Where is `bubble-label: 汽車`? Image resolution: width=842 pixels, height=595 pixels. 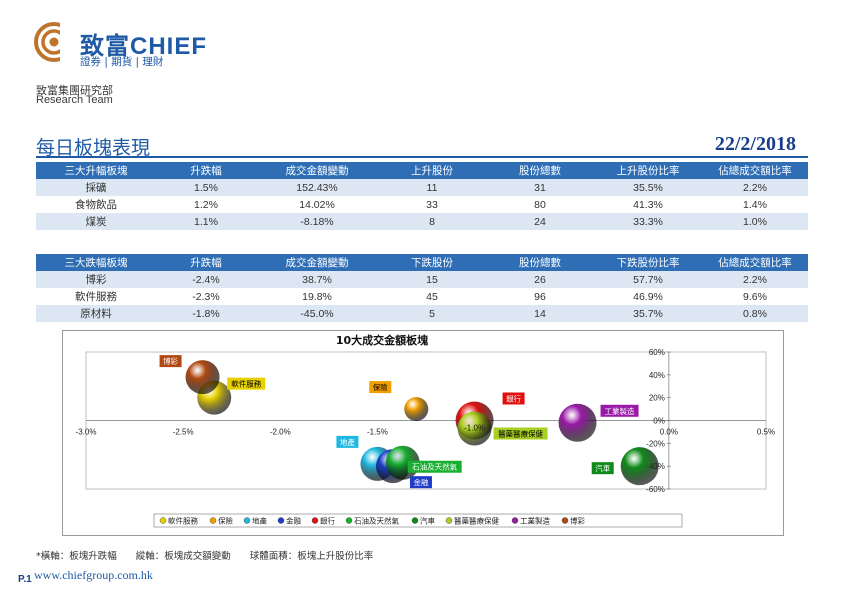 bubble-label: 汽車 is located at coordinates (602, 468).